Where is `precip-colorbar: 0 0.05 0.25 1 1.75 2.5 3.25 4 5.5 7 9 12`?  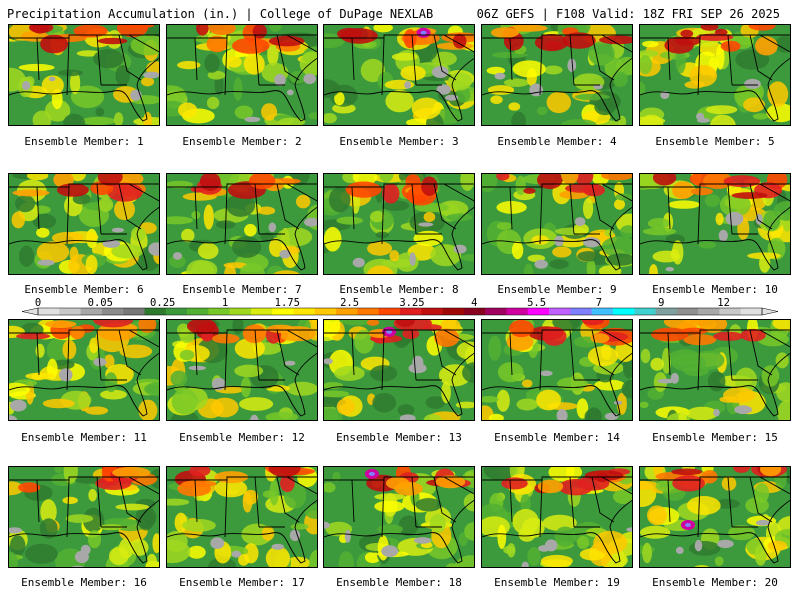 precip-colorbar: 0 0.05 0.25 1 1.75 2.5 3.25 4 5.5 7 9 12 is located at coordinates (400, 306).